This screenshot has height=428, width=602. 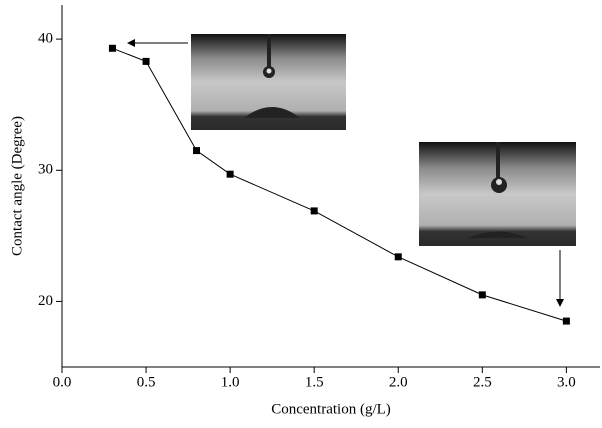 What do you see at coordinates (398, 382) in the screenshot?
I see `x-tick-label: 2.0` at bounding box center [398, 382].